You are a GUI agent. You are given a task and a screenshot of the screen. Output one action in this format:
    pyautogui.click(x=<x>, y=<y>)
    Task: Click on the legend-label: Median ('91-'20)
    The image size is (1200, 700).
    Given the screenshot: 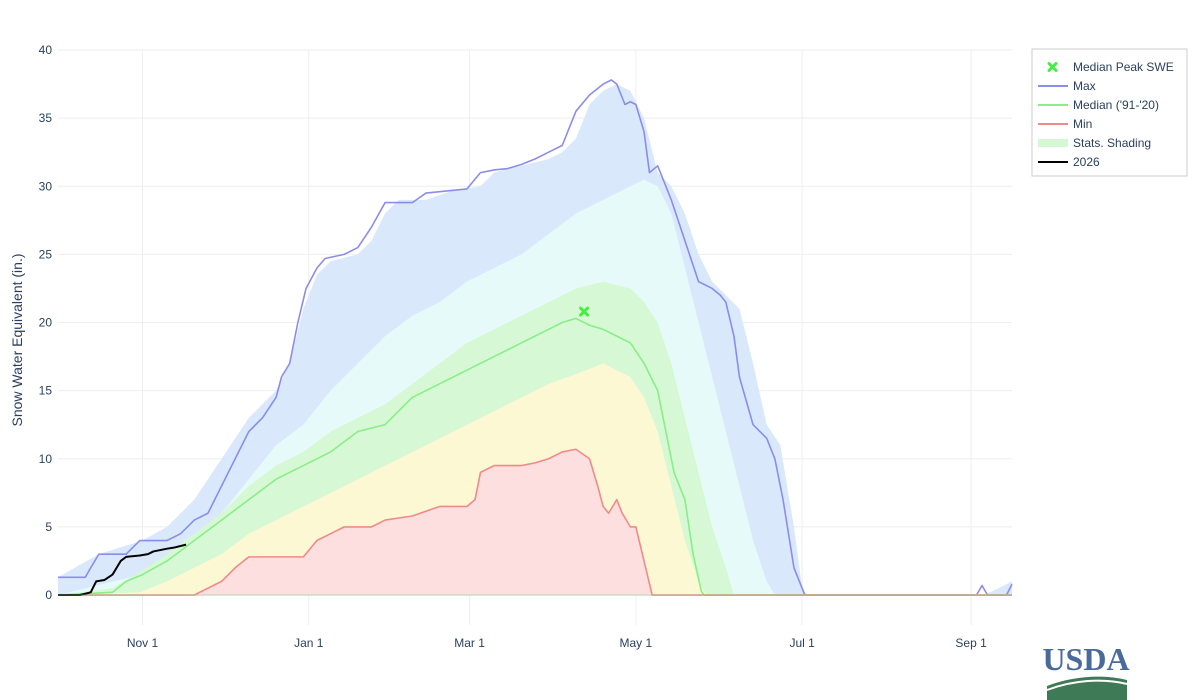 What is the action you would take?
    pyautogui.click(x=1116, y=105)
    